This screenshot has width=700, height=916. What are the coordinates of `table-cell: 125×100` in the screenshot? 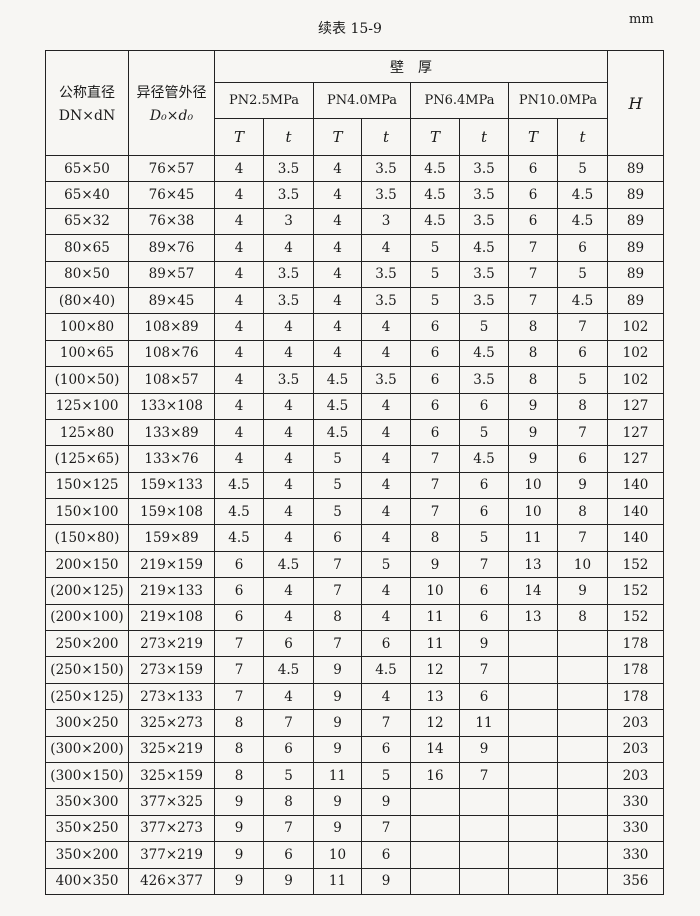 It's located at (87, 406).